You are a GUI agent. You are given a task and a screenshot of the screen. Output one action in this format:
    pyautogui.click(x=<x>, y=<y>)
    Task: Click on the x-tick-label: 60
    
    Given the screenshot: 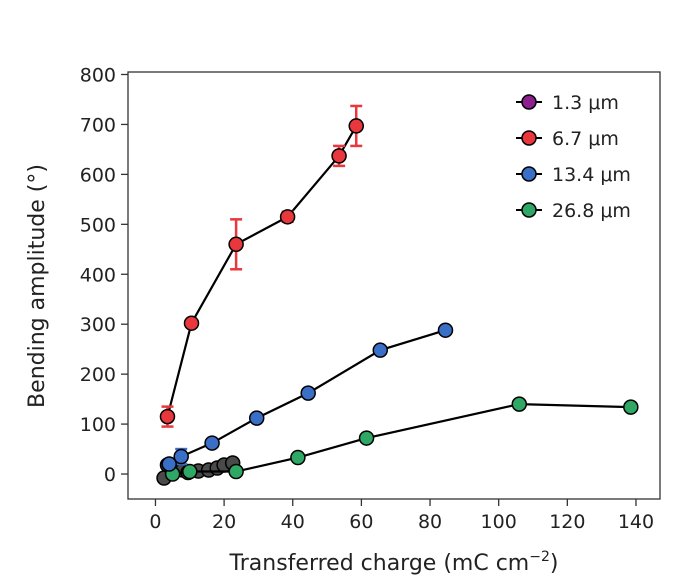 What is the action you would take?
    pyautogui.click(x=361, y=522)
    